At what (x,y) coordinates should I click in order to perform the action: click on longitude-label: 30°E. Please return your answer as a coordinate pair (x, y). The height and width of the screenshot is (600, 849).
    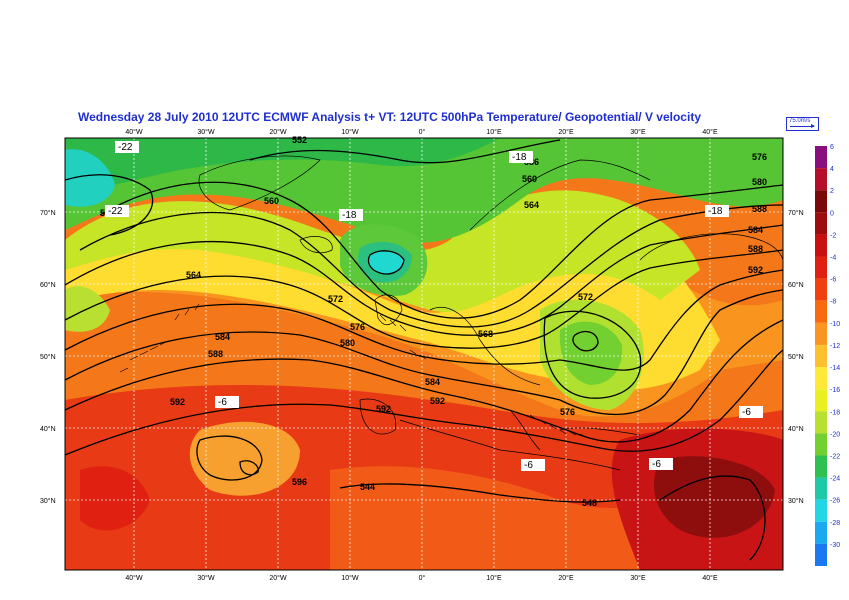
    Looking at the image, I should click on (638, 578).